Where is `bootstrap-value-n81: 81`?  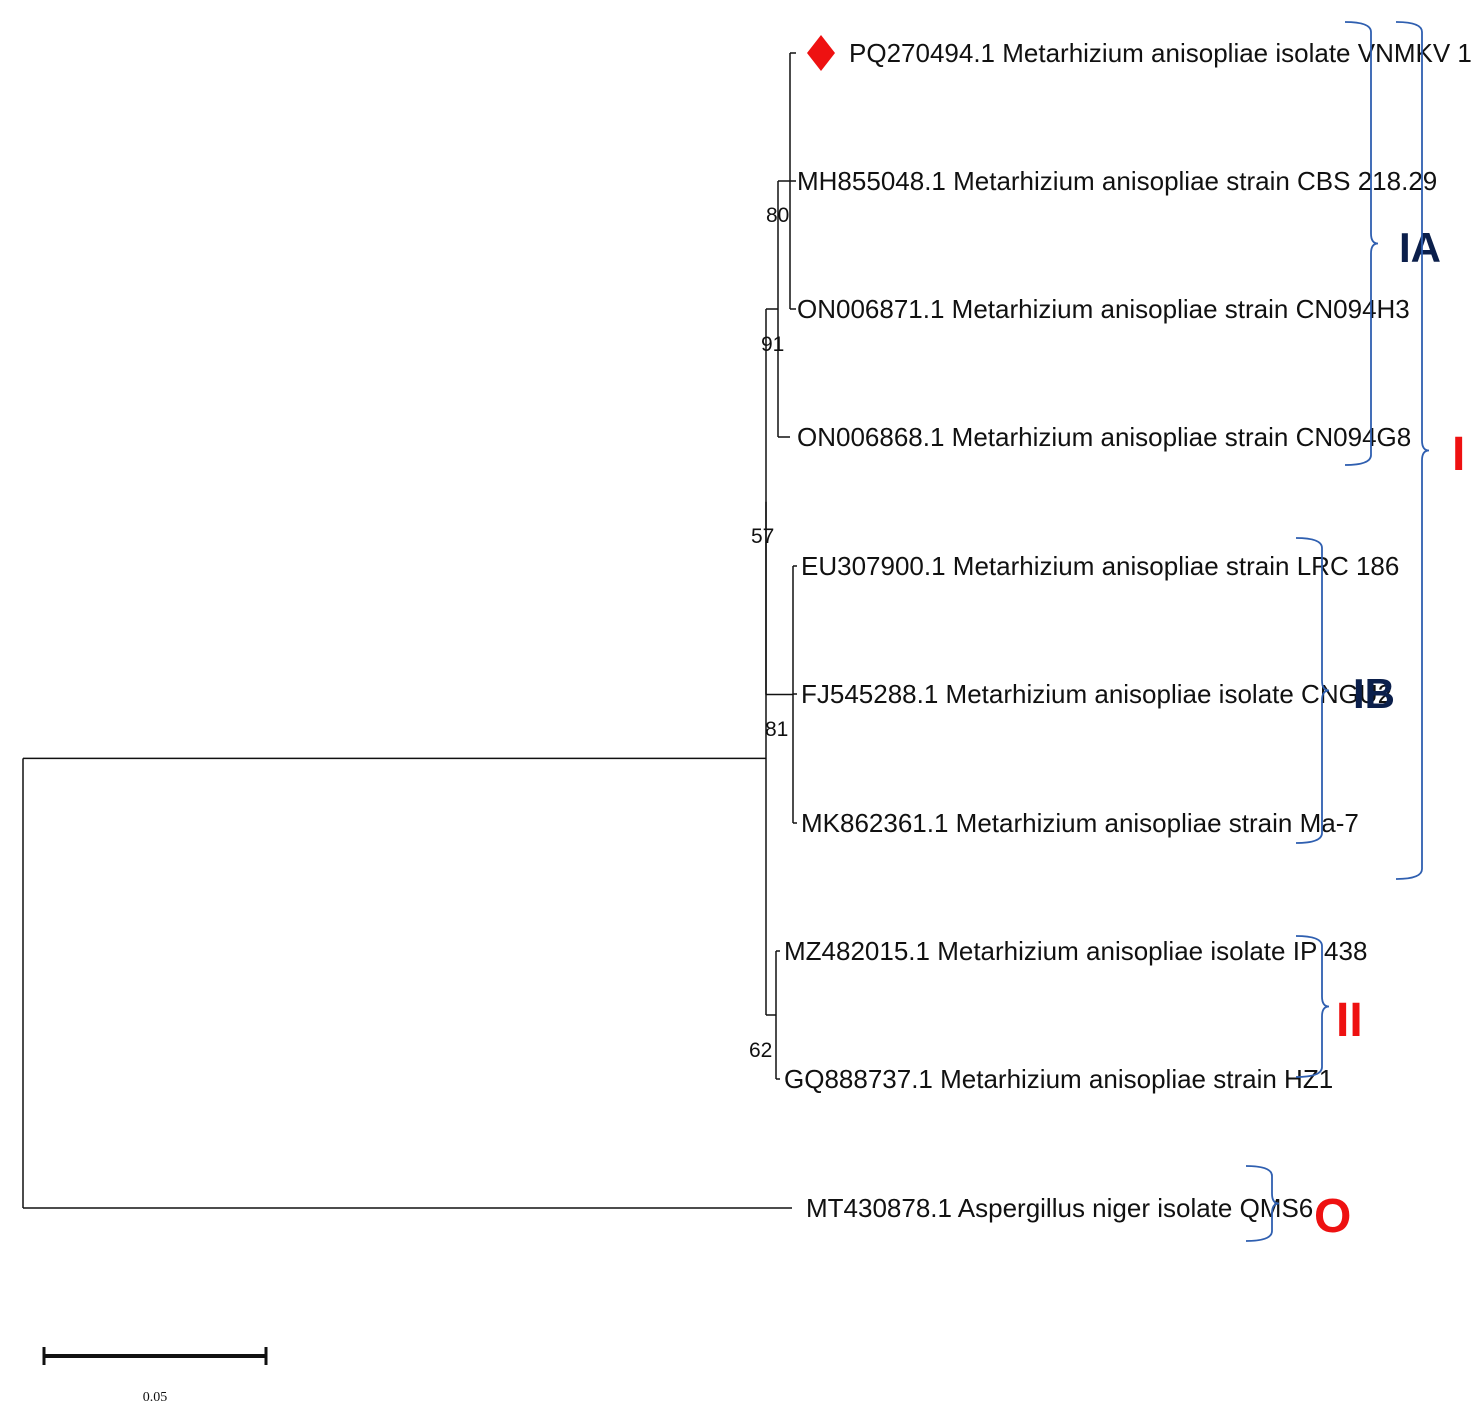
bootstrap-value-n81: 81 is located at coordinates (776, 729).